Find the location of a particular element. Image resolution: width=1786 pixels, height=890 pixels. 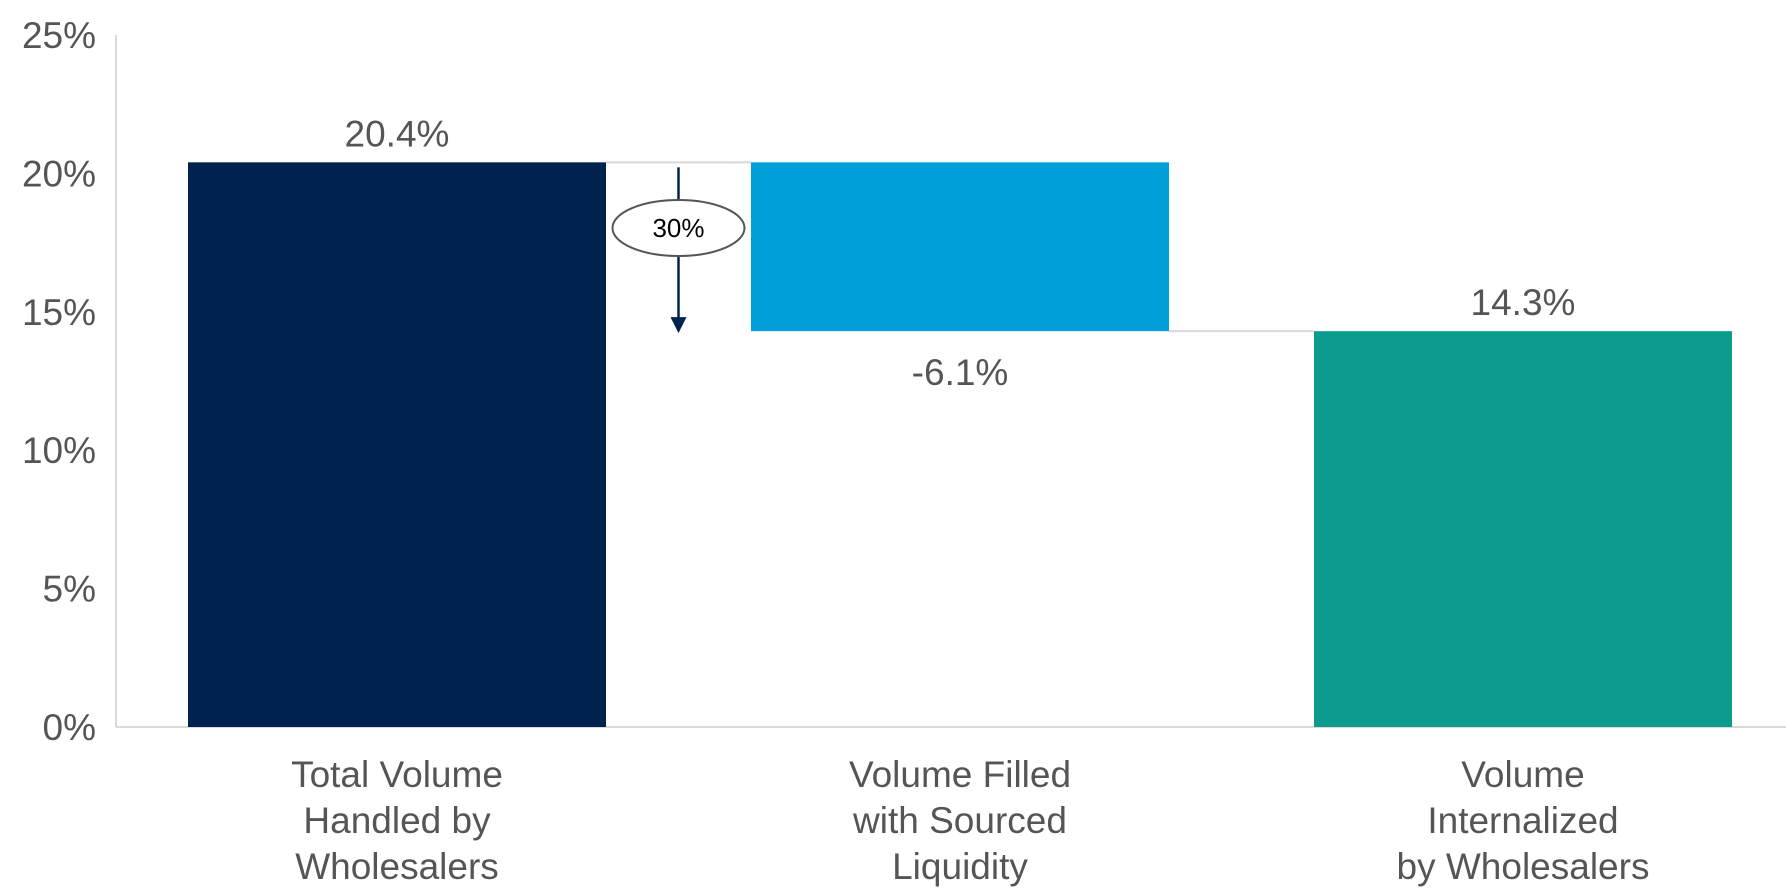

y-tick-label: 25% is located at coordinates (59, 35).